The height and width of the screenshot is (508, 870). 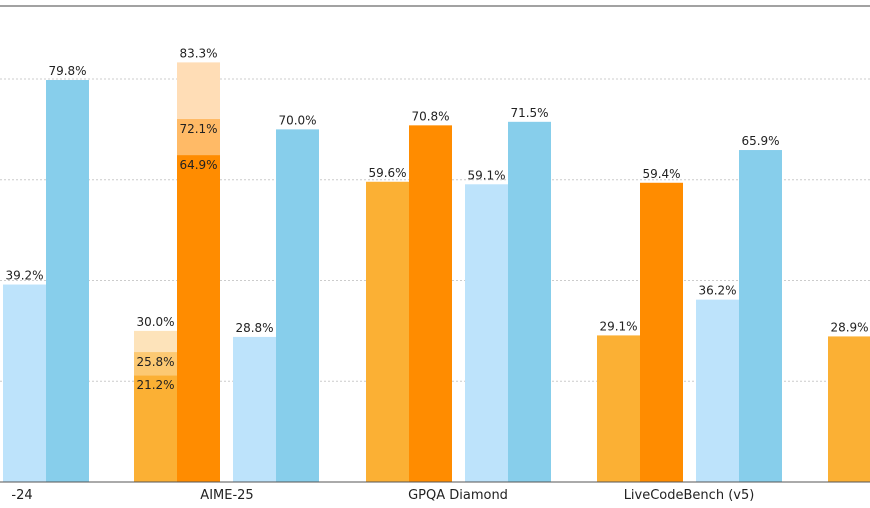 I want to click on value-label-series-2-gpqa-diamond: 70.8%, so click(x=430, y=116).